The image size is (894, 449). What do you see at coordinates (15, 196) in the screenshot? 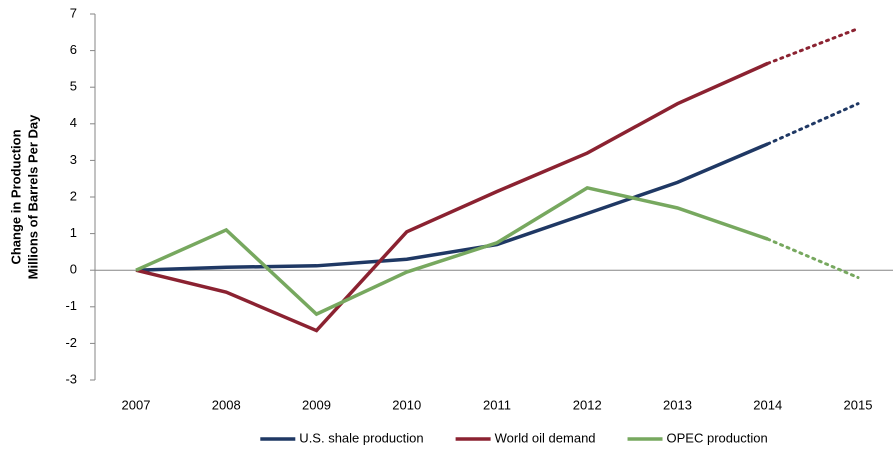
I see `y-axis-title-line: Change in Production` at bounding box center [15, 196].